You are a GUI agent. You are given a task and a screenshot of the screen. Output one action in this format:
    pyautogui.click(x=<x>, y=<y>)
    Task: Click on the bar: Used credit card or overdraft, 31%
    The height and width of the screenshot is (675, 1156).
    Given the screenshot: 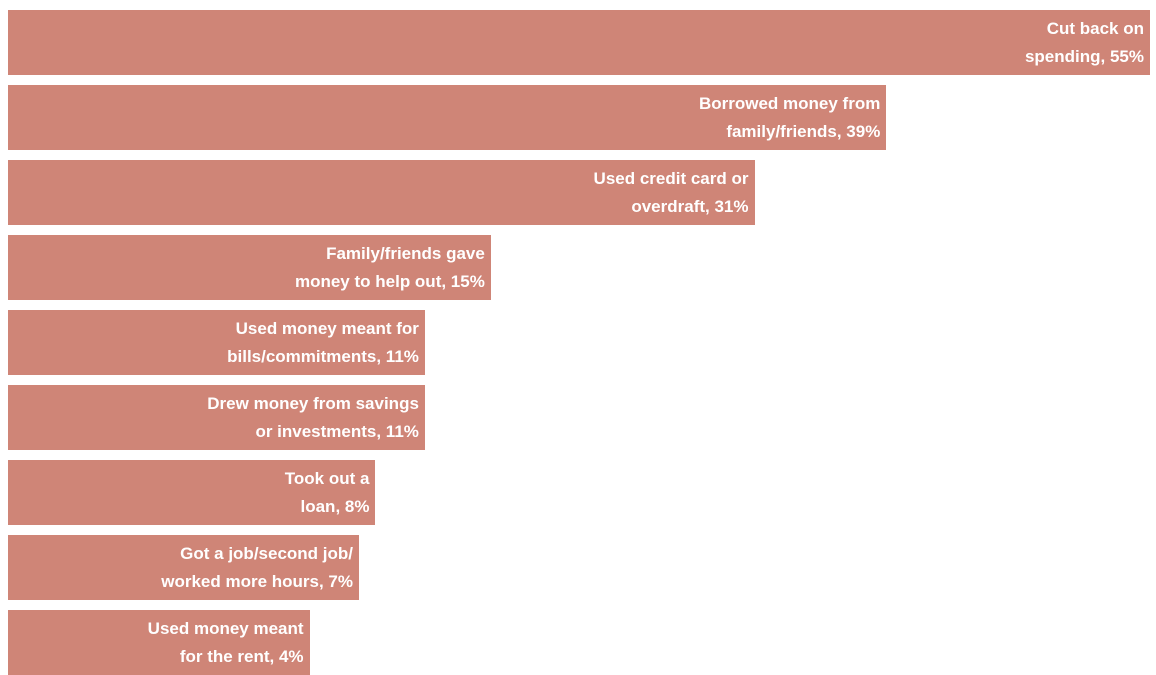 What is the action you would take?
    pyautogui.click(x=381, y=192)
    